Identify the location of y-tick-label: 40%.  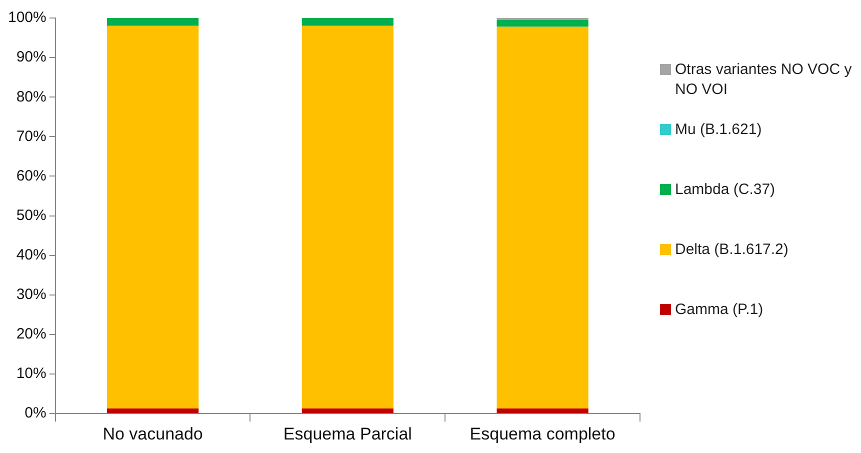
(31, 255).